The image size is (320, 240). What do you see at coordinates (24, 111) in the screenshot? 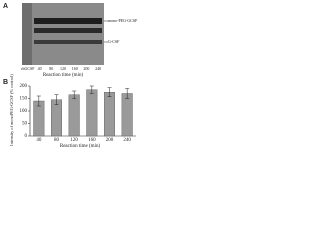
I see `y-tick-label: 100` at bounding box center [24, 111].